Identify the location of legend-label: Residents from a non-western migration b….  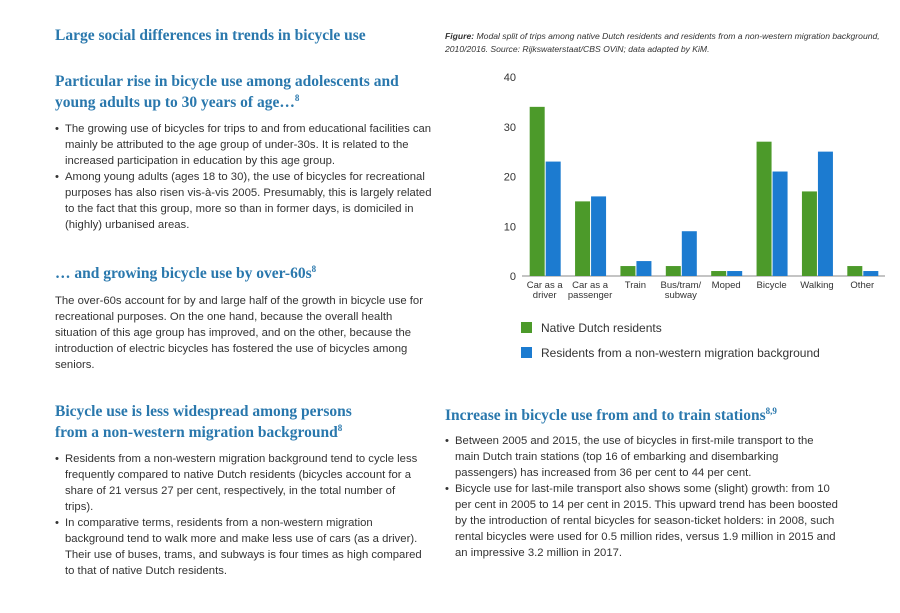
(680, 353).